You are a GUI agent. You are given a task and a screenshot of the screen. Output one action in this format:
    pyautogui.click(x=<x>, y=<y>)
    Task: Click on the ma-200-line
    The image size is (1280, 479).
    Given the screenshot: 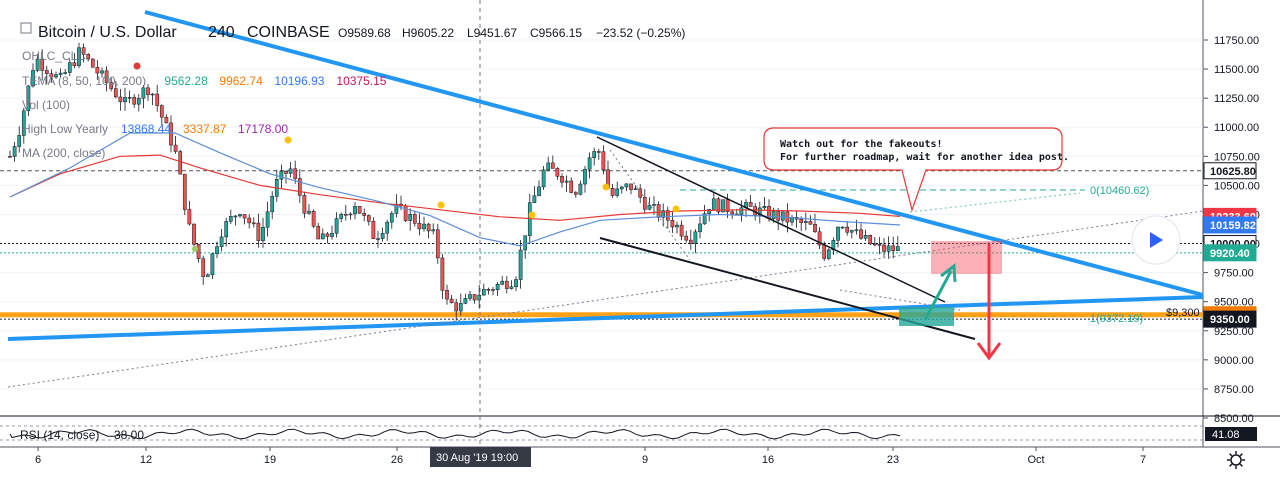 What is the action you would take?
    pyautogui.click(x=455, y=187)
    